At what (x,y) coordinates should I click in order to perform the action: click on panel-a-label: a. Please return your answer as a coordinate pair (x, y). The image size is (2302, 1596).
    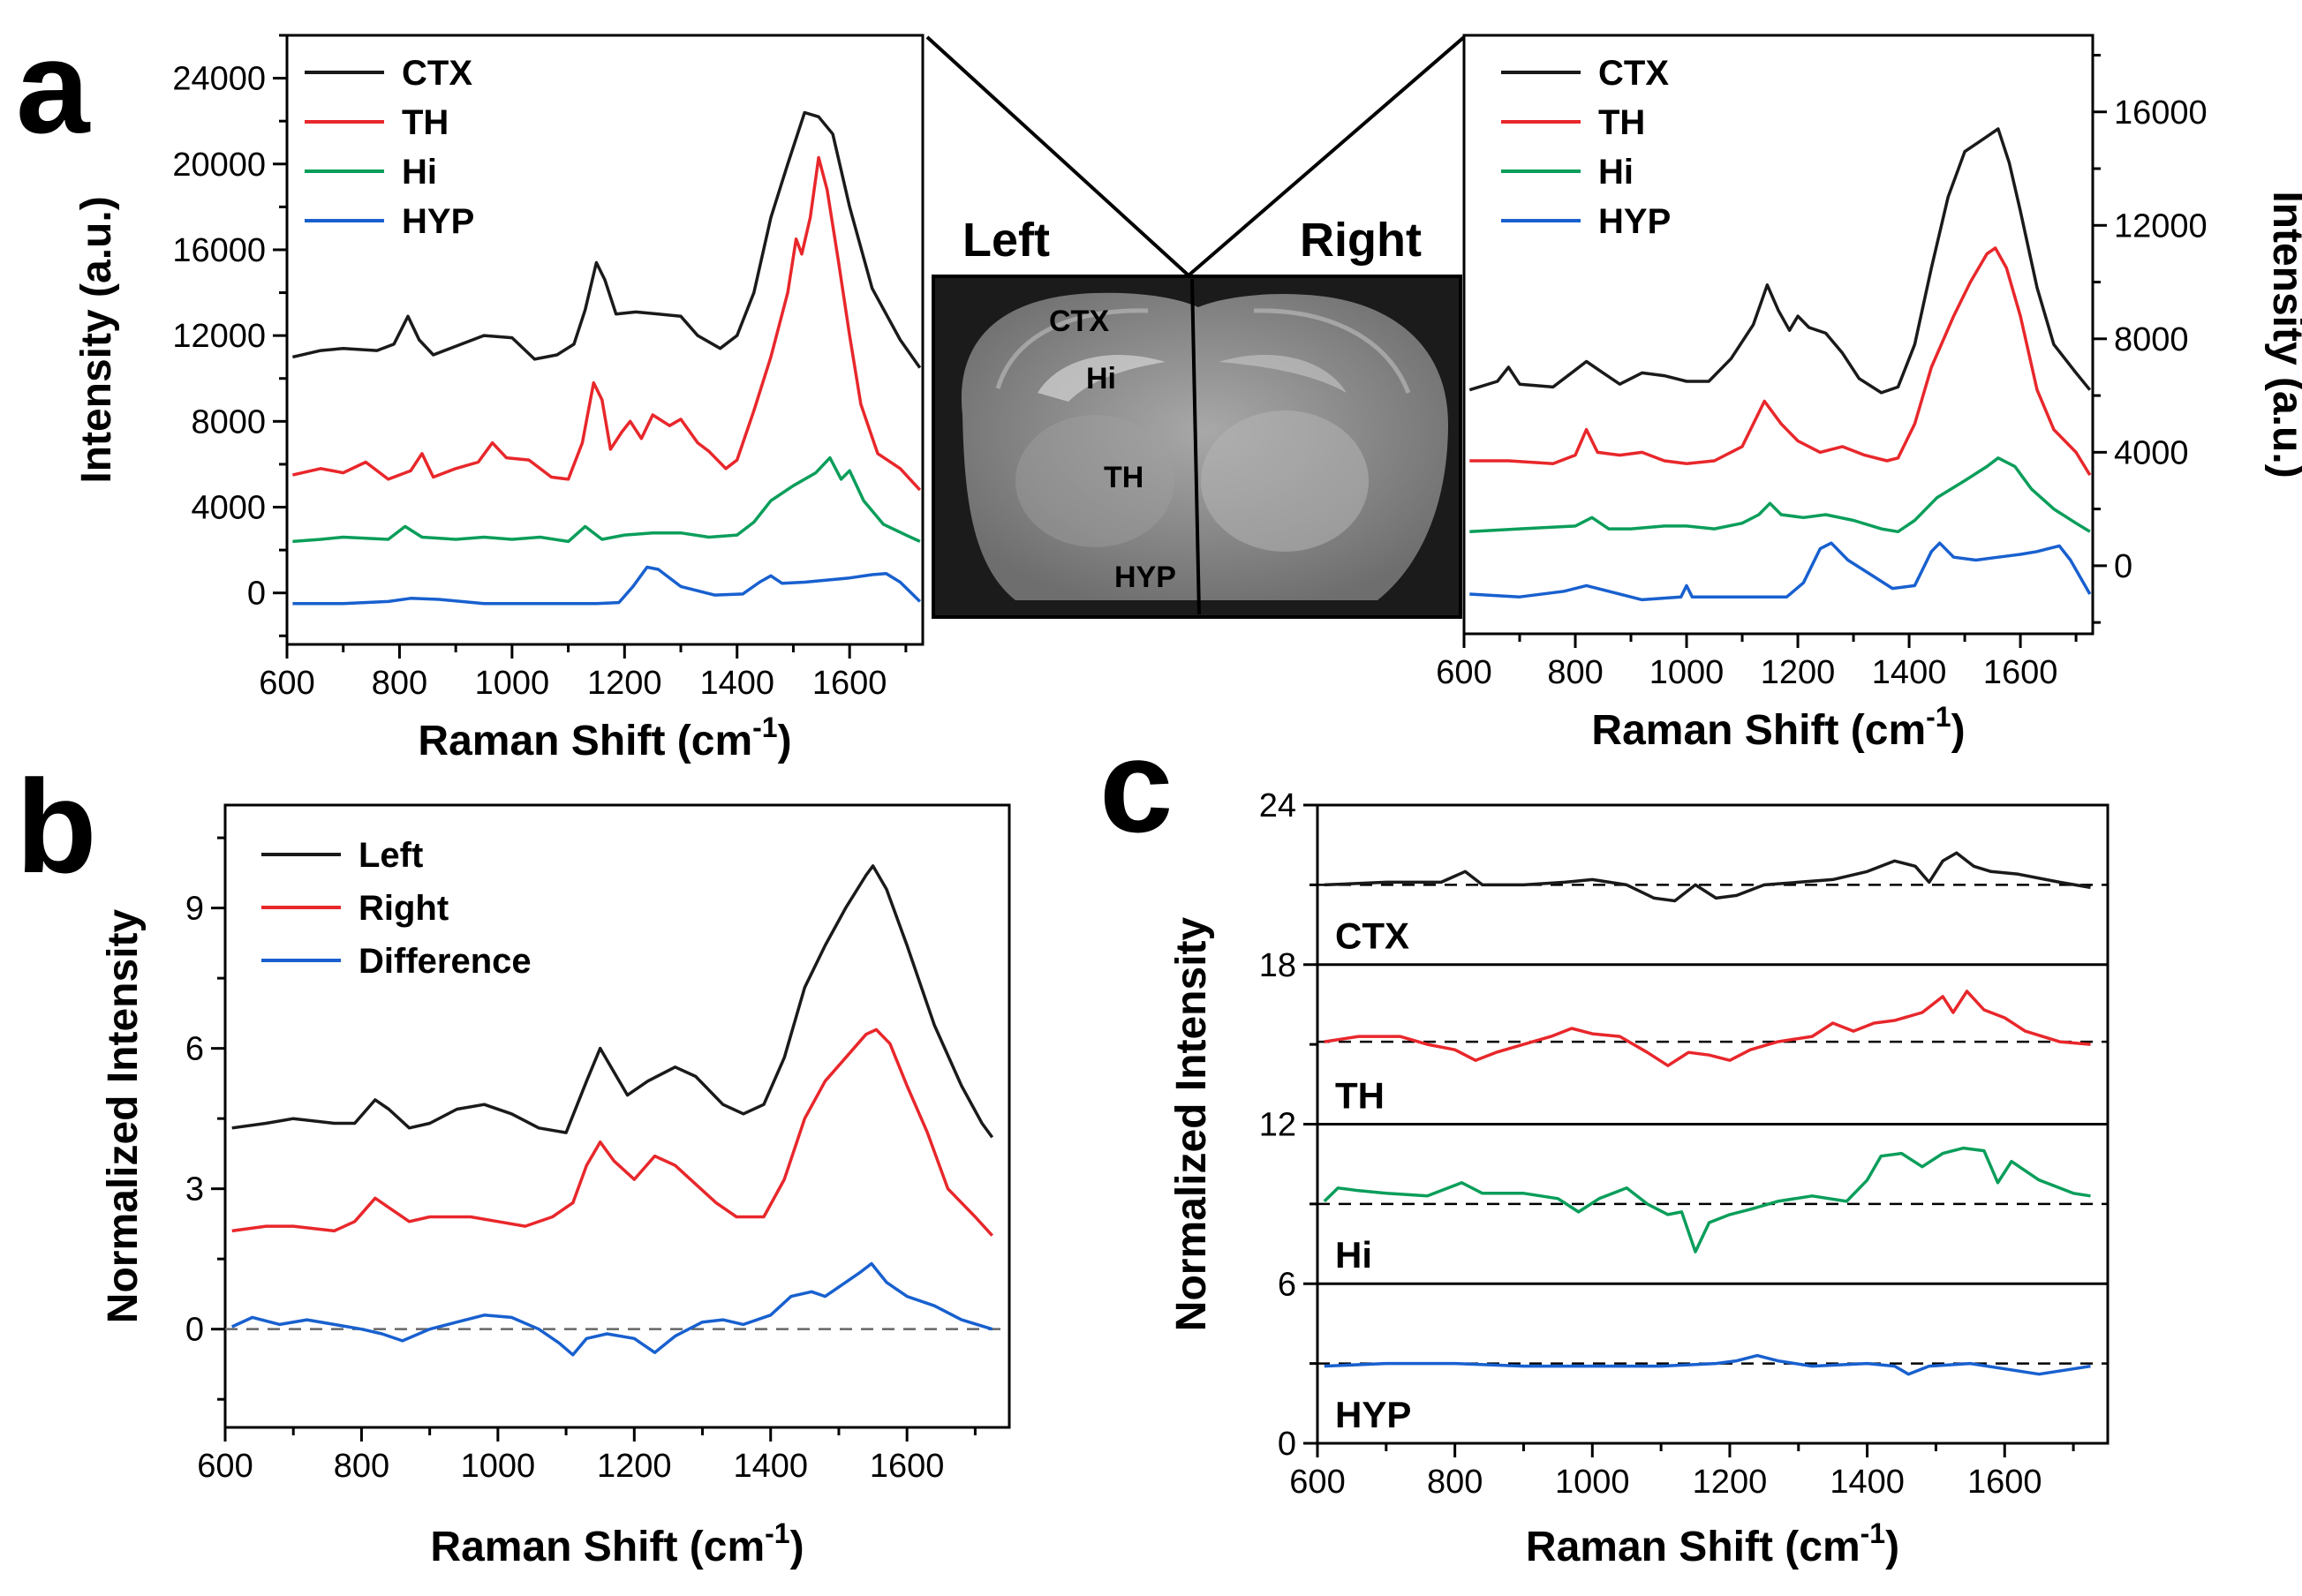
    Looking at the image, I should click on (53, 86).